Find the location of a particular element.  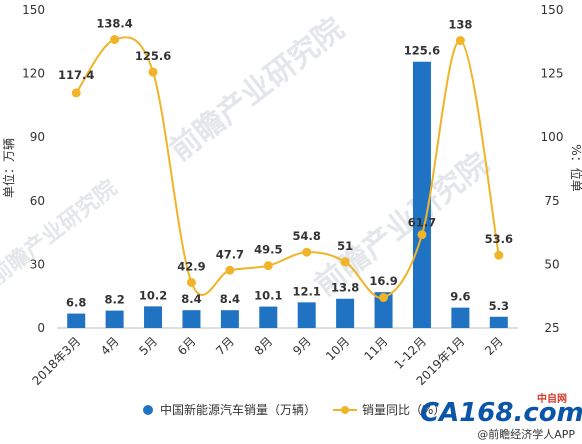

line-value-label: 61.7 is located at coordinates (422, 223).